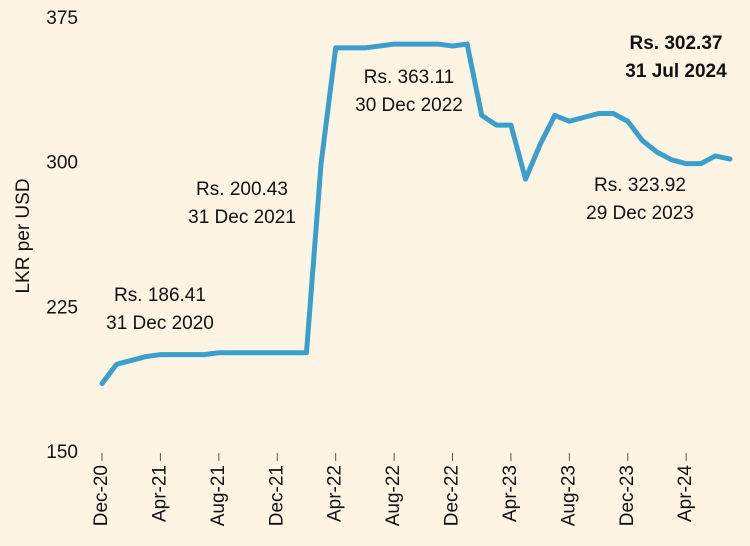  What do you see at coordinates (276, 495) in the screenshot?
I see `x-tick-label: Dec-21` at bounding box center [276, 495].